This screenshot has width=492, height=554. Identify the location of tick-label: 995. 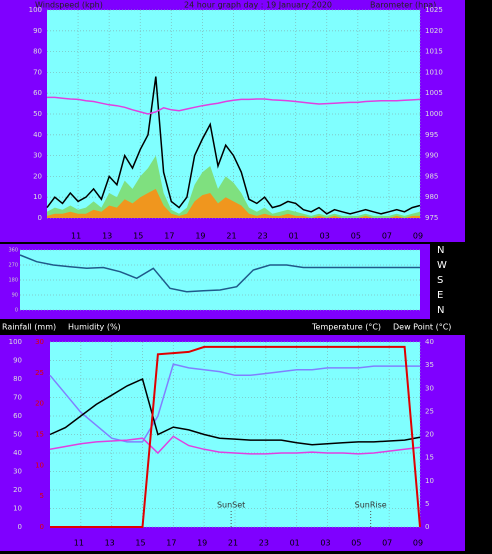
(431, 135).